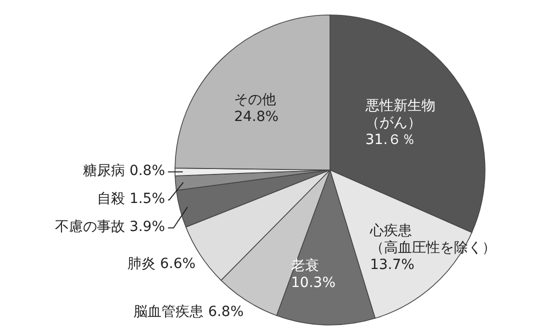 Image resolution: width=533 pixels, height=335 pixels. Describe the element at coordinates (400, 115) in the screenshot. I see `slice-label: 悪性新生物（がん）` at that location.